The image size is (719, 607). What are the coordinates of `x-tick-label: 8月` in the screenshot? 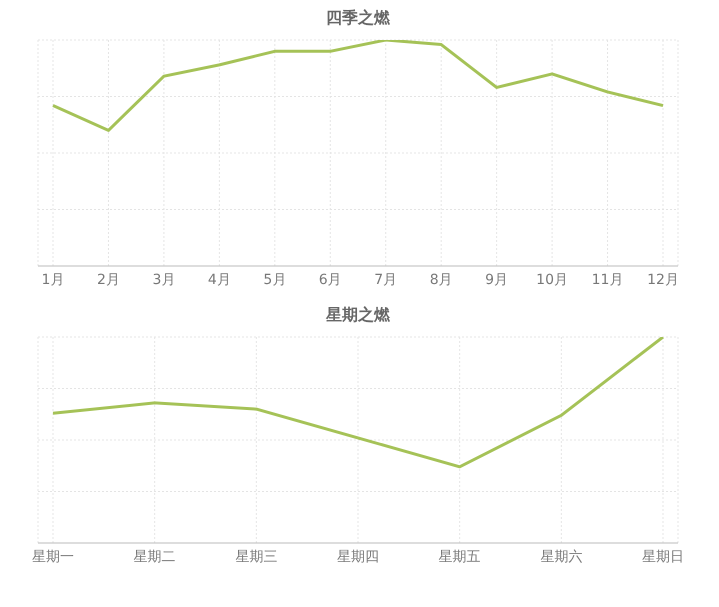 It's located at (441, 280).